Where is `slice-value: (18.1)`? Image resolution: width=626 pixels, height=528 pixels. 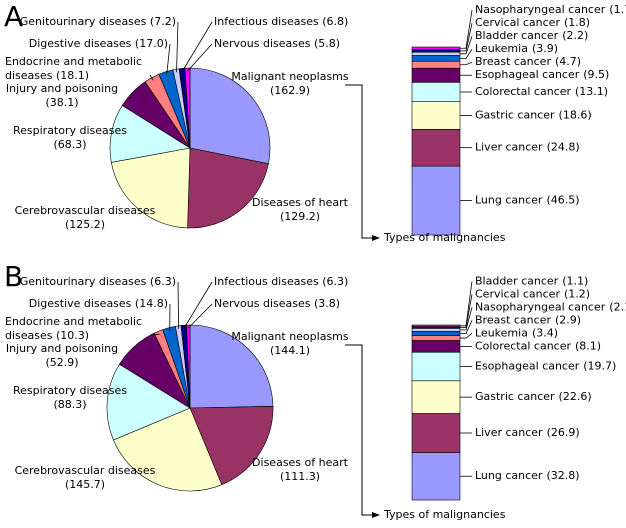 slice-value: (18.1) is located at coordinates (73, 75).